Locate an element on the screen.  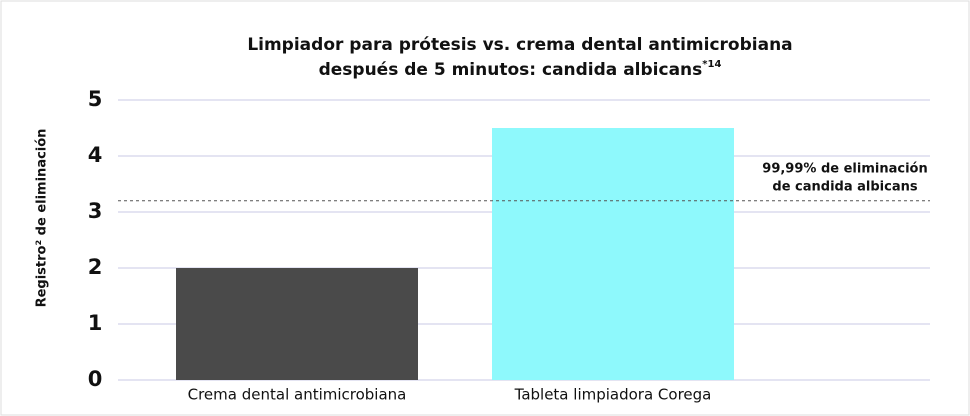
title-superscript: *14 is located at coordinates (711, 64).